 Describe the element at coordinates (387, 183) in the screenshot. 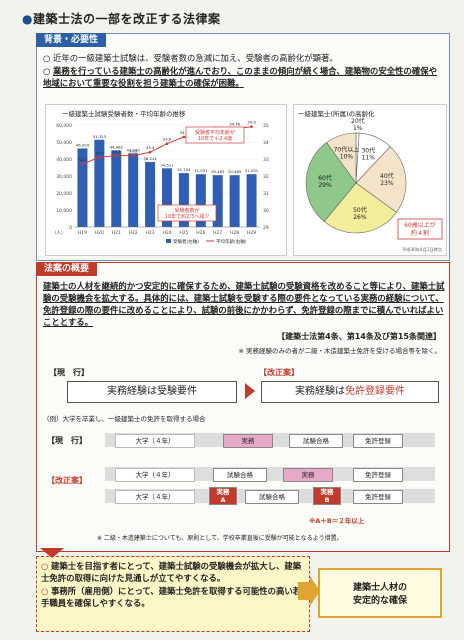

I see `pie-slice-label: 23%` at that location.